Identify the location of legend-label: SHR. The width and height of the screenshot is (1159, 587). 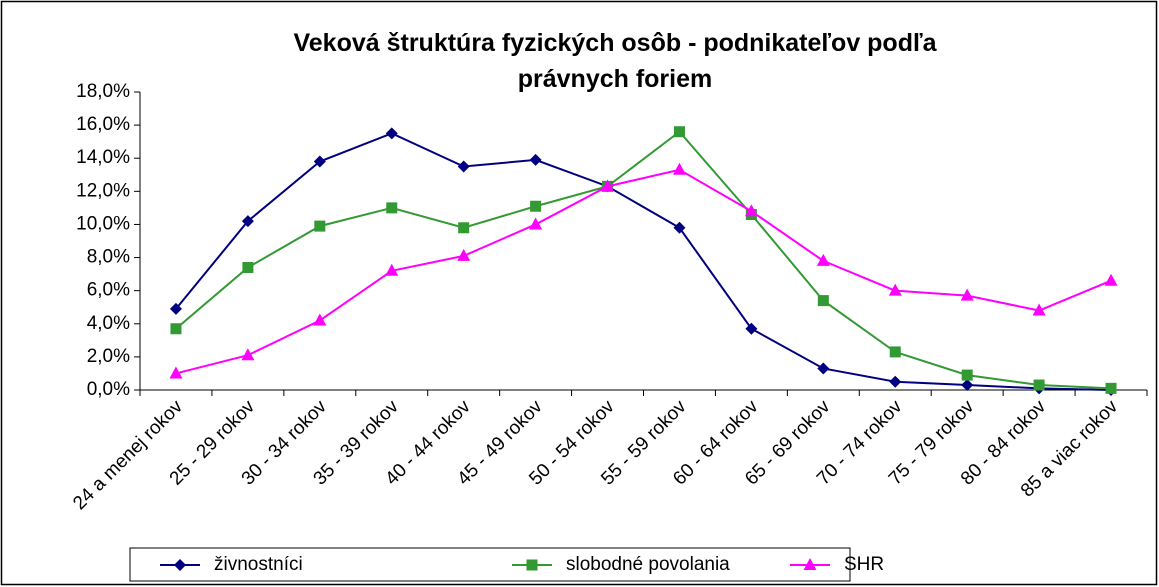
(864, 564).